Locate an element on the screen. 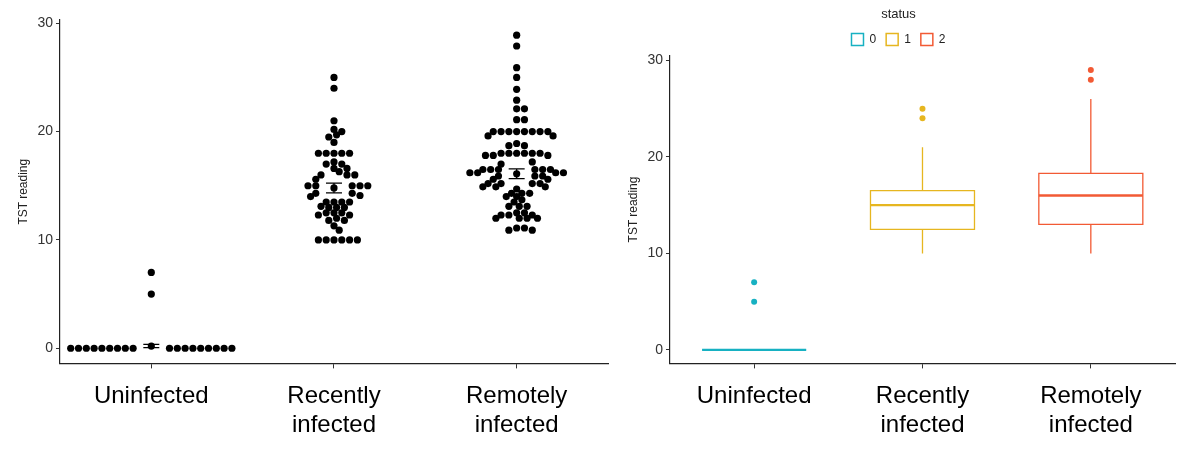  legend-label: 0 is located at coordinates (873, 38).